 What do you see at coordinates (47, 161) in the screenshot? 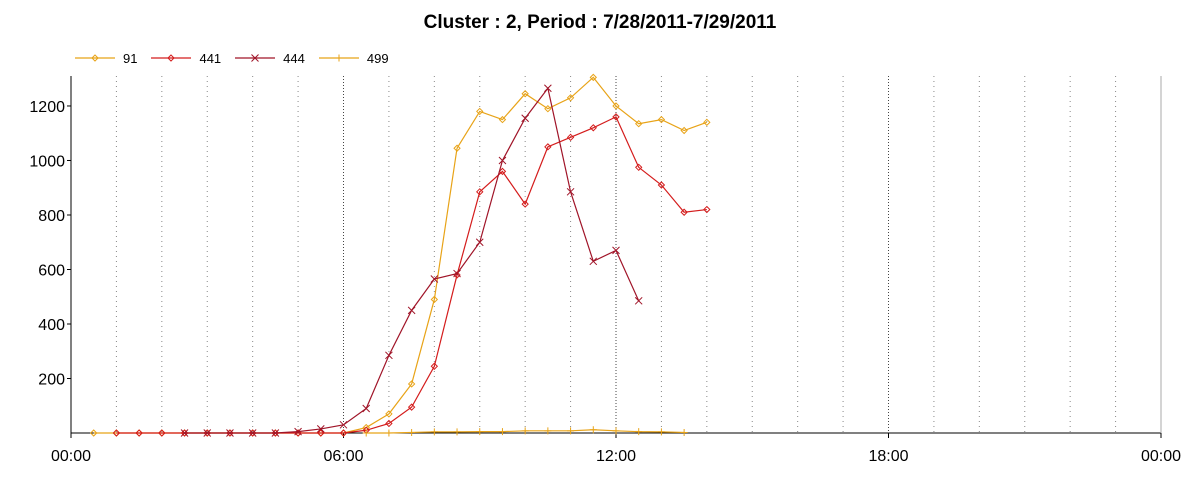
I see `y-tick-label: 1000` at bounding box center [47, 161].